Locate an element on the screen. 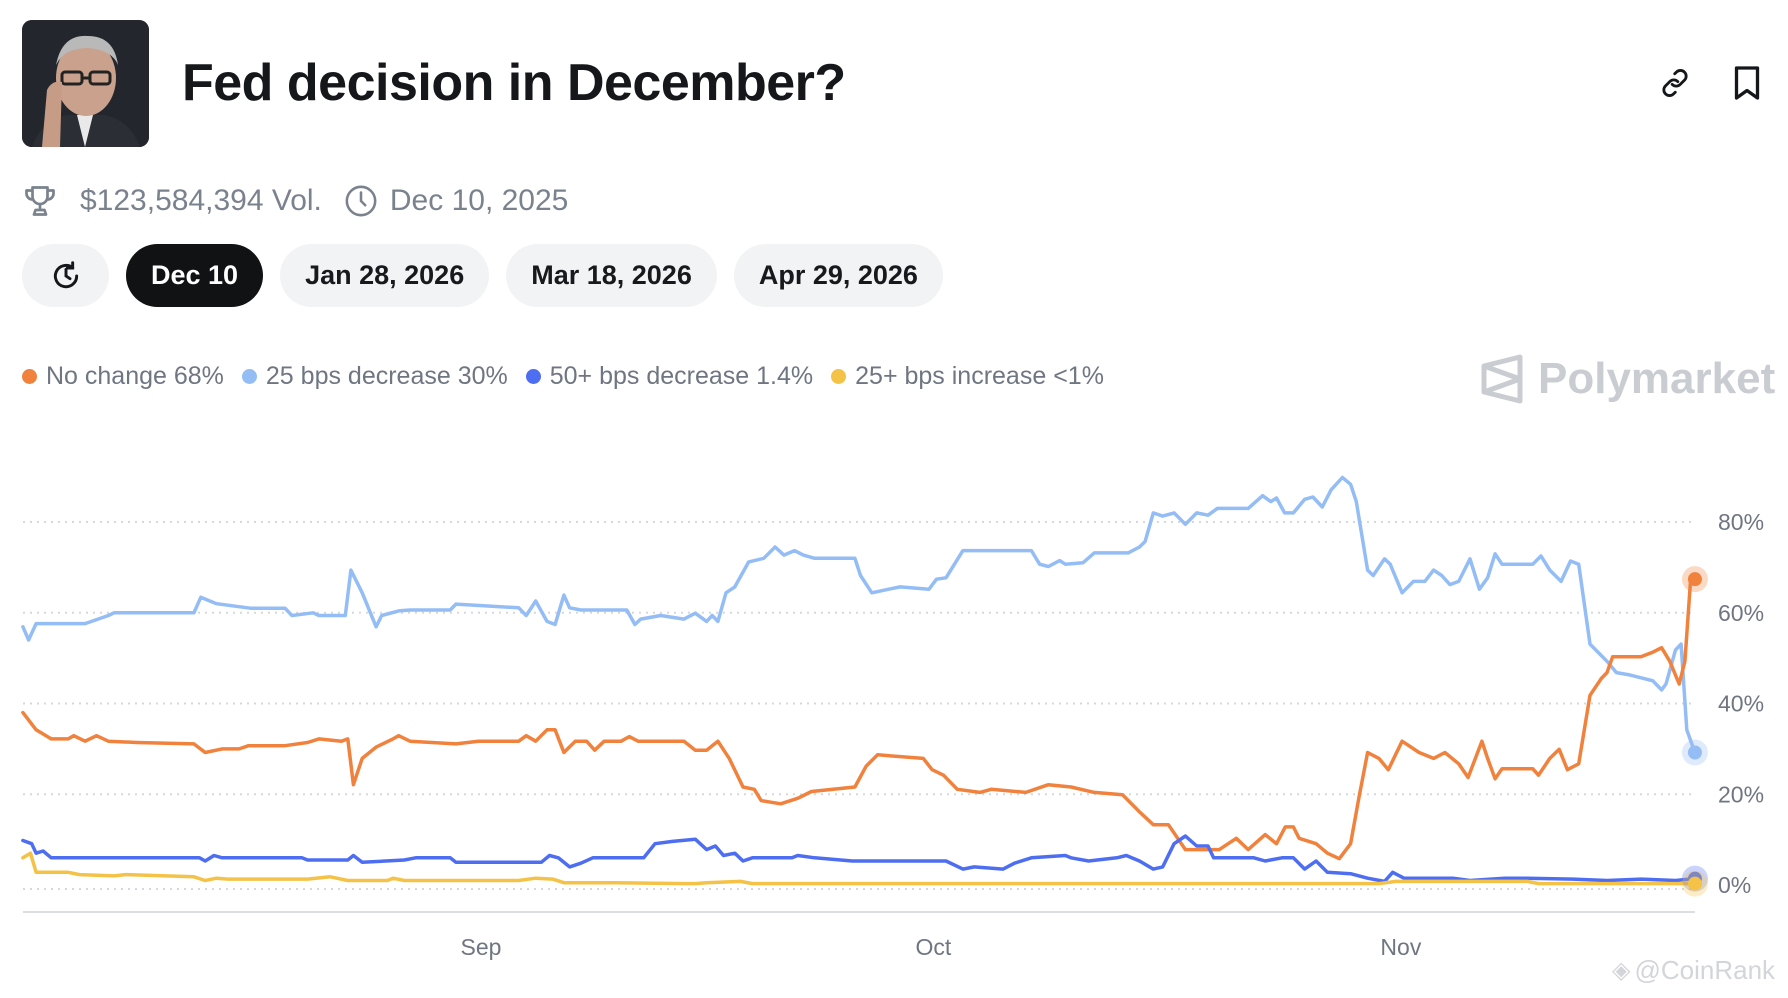 The width and height of the screenshot is (1788, 998). market-image is located at coordinates (85, 83).